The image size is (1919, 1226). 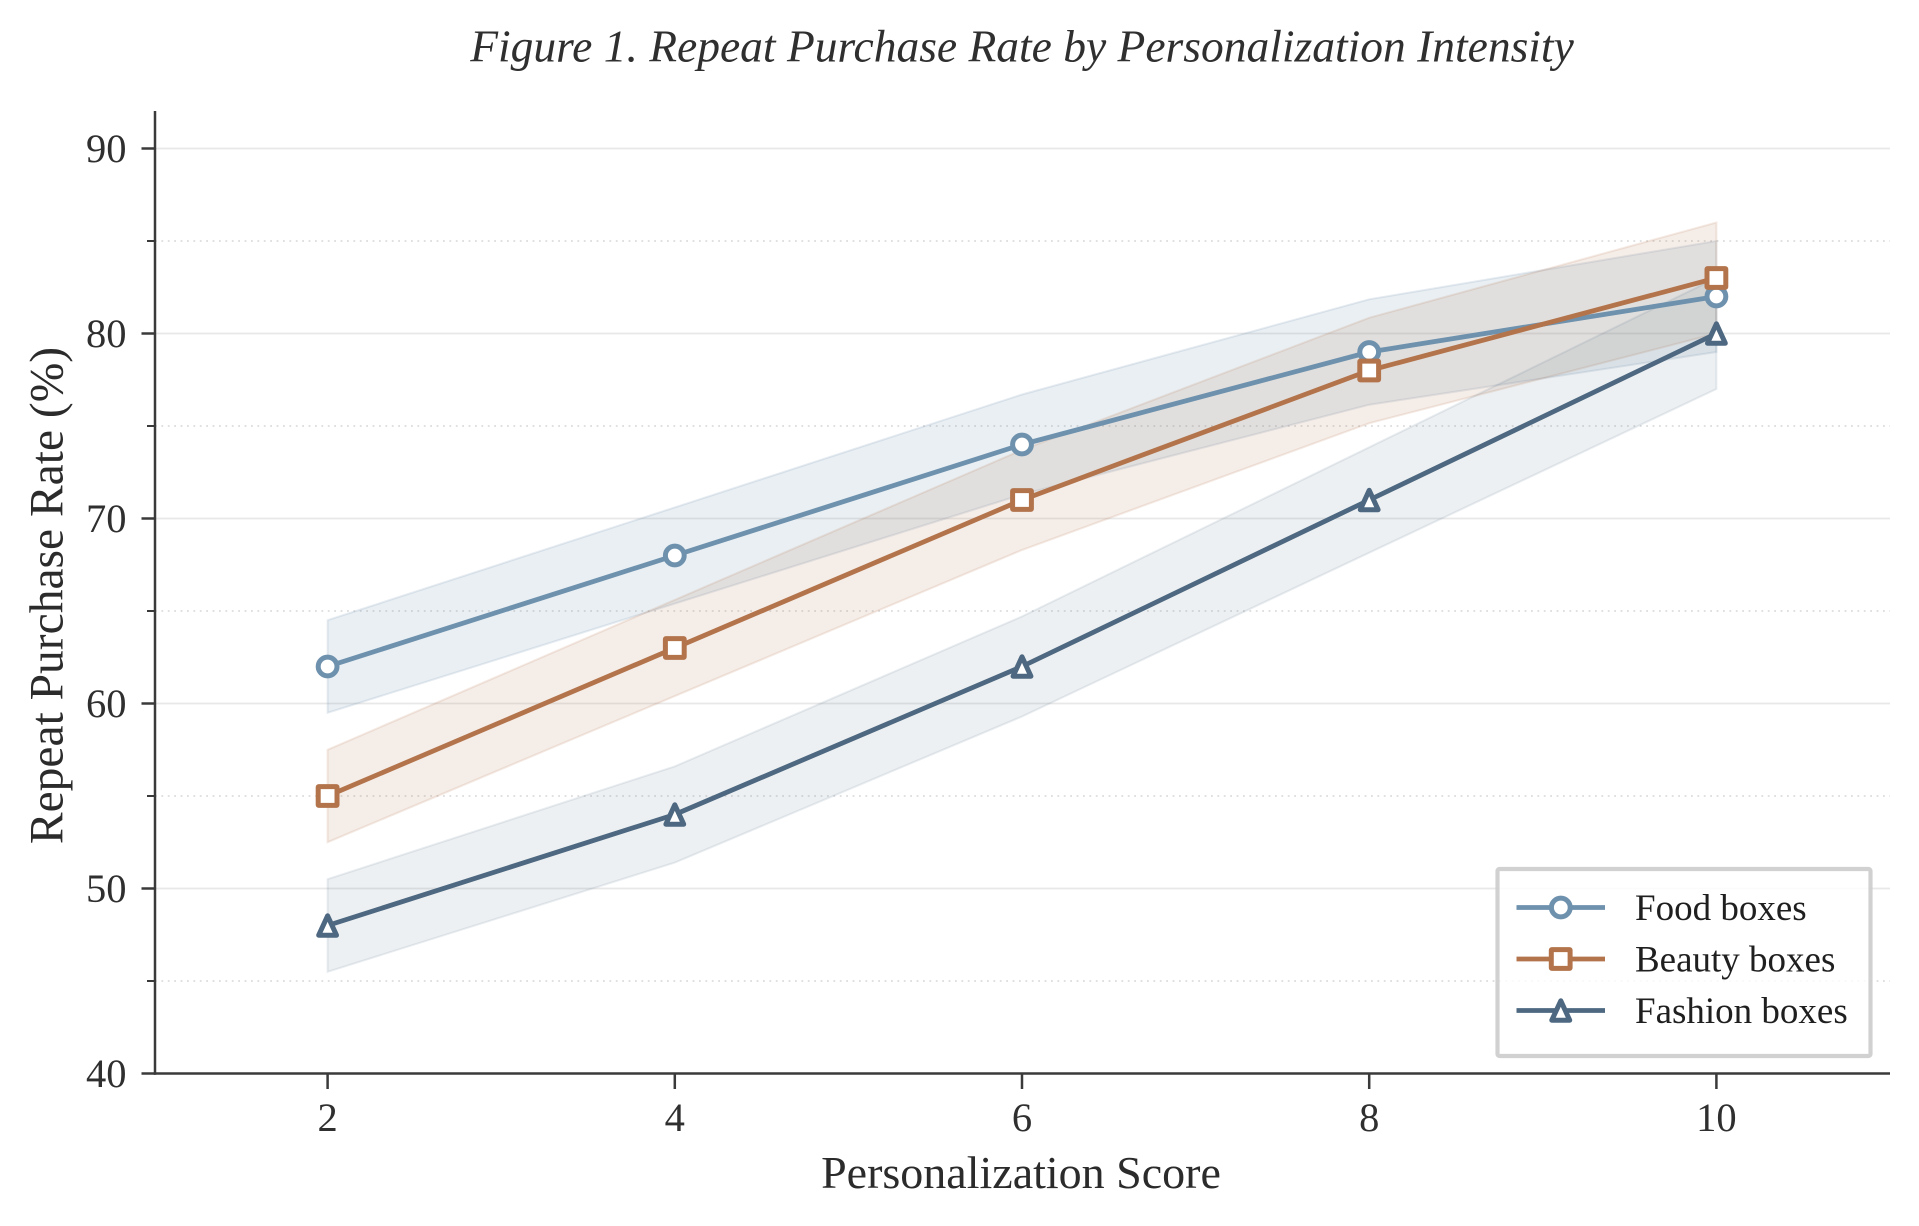 I want to click on svg-text: 10, so click(x=1716, y=1117).